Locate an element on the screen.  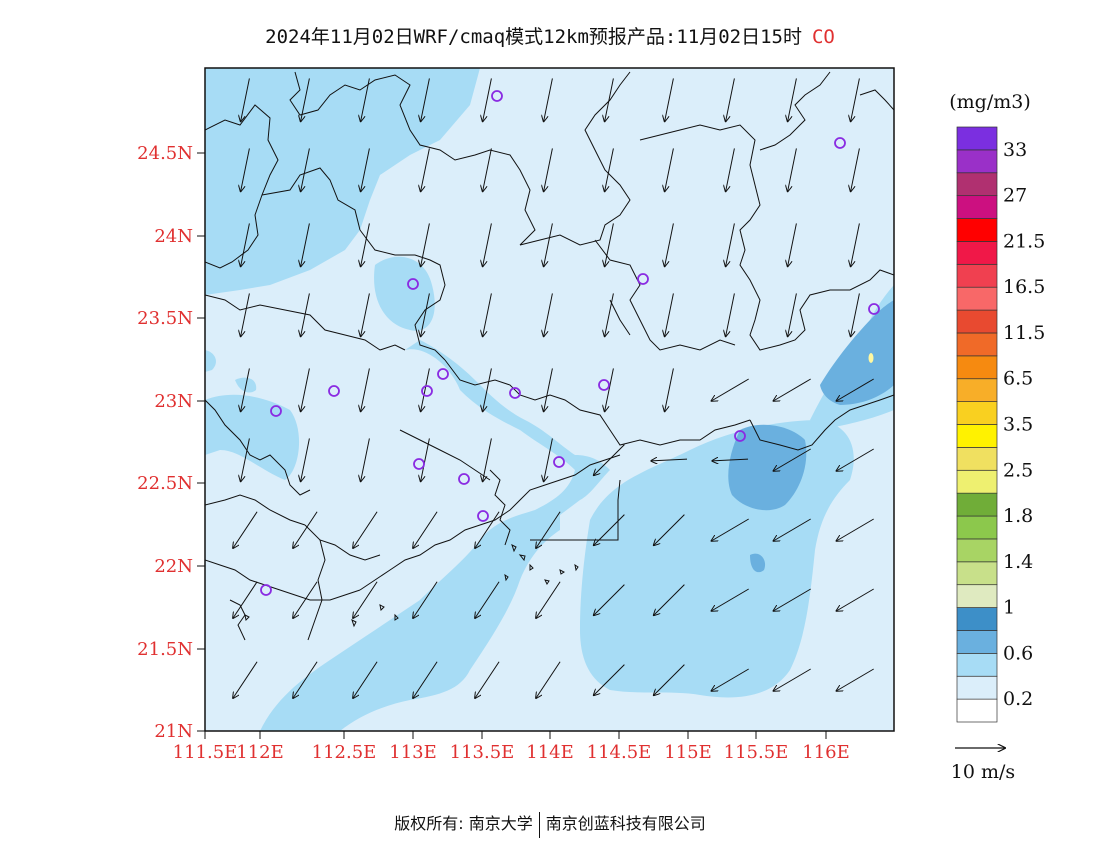
footer: 版权所有: 南京大学 南京创蓝科技有限公司 is located at coordinates (550, 824).